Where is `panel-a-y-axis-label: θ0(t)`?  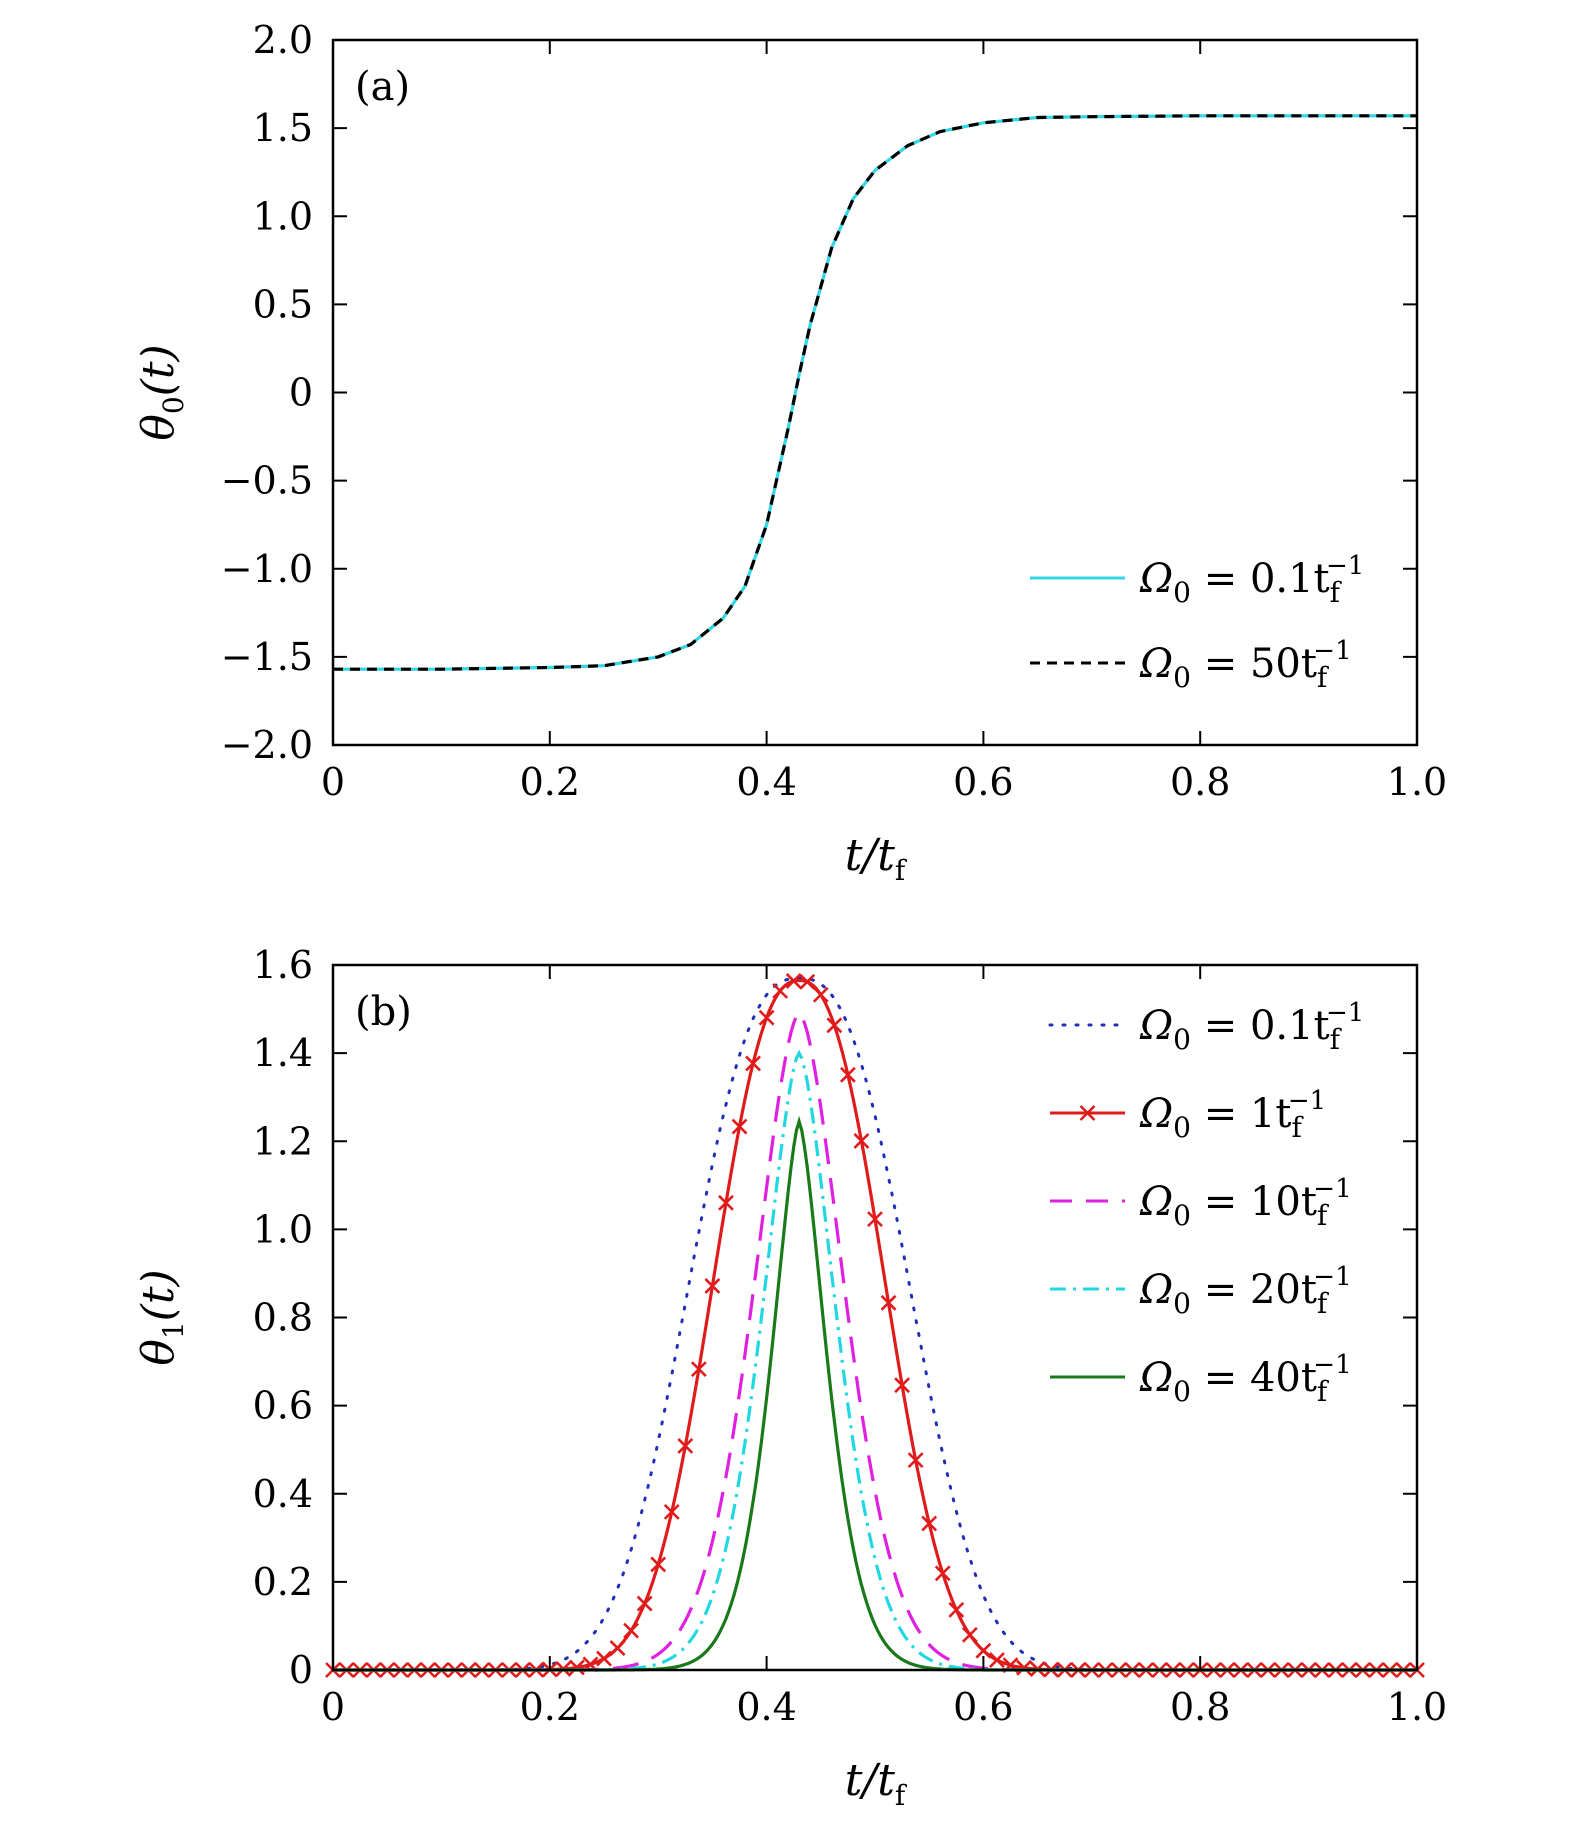 panel-a-y-axis-label: θ0(t) is located at coordinates (161, 392).